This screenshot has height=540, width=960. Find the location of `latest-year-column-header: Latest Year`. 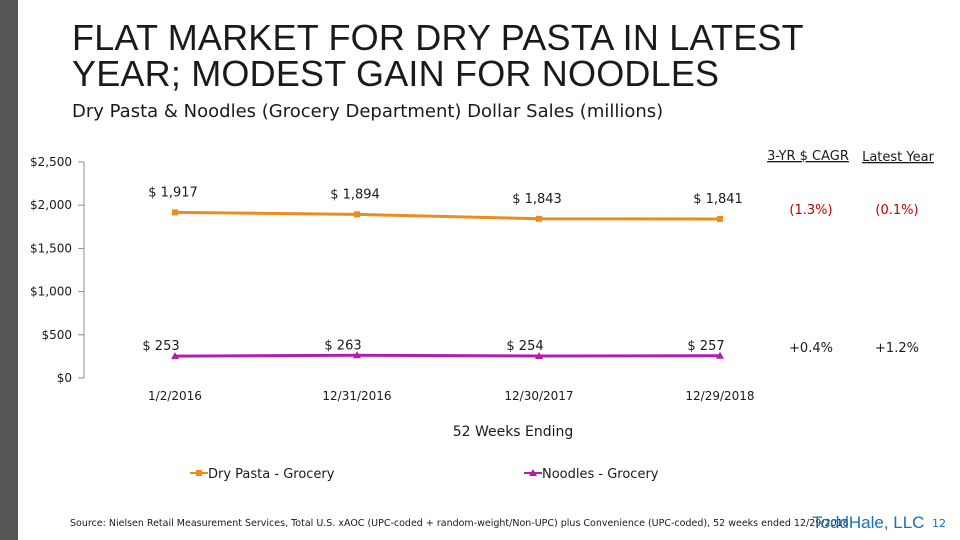

latest-year-column-header: Latest Year is located at coordinates (898, 157).